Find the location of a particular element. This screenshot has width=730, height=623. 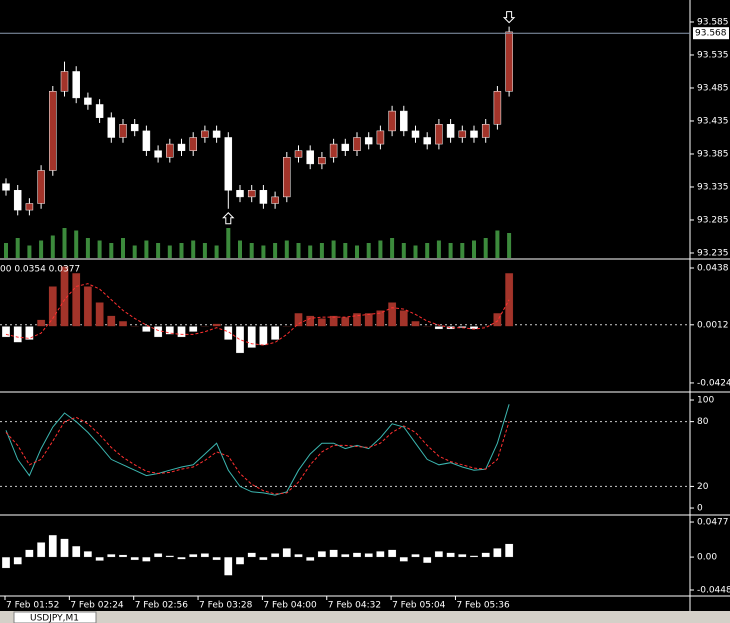

x-tick-label: 7 Feb 01:52 is located at coordinates (32, 606).